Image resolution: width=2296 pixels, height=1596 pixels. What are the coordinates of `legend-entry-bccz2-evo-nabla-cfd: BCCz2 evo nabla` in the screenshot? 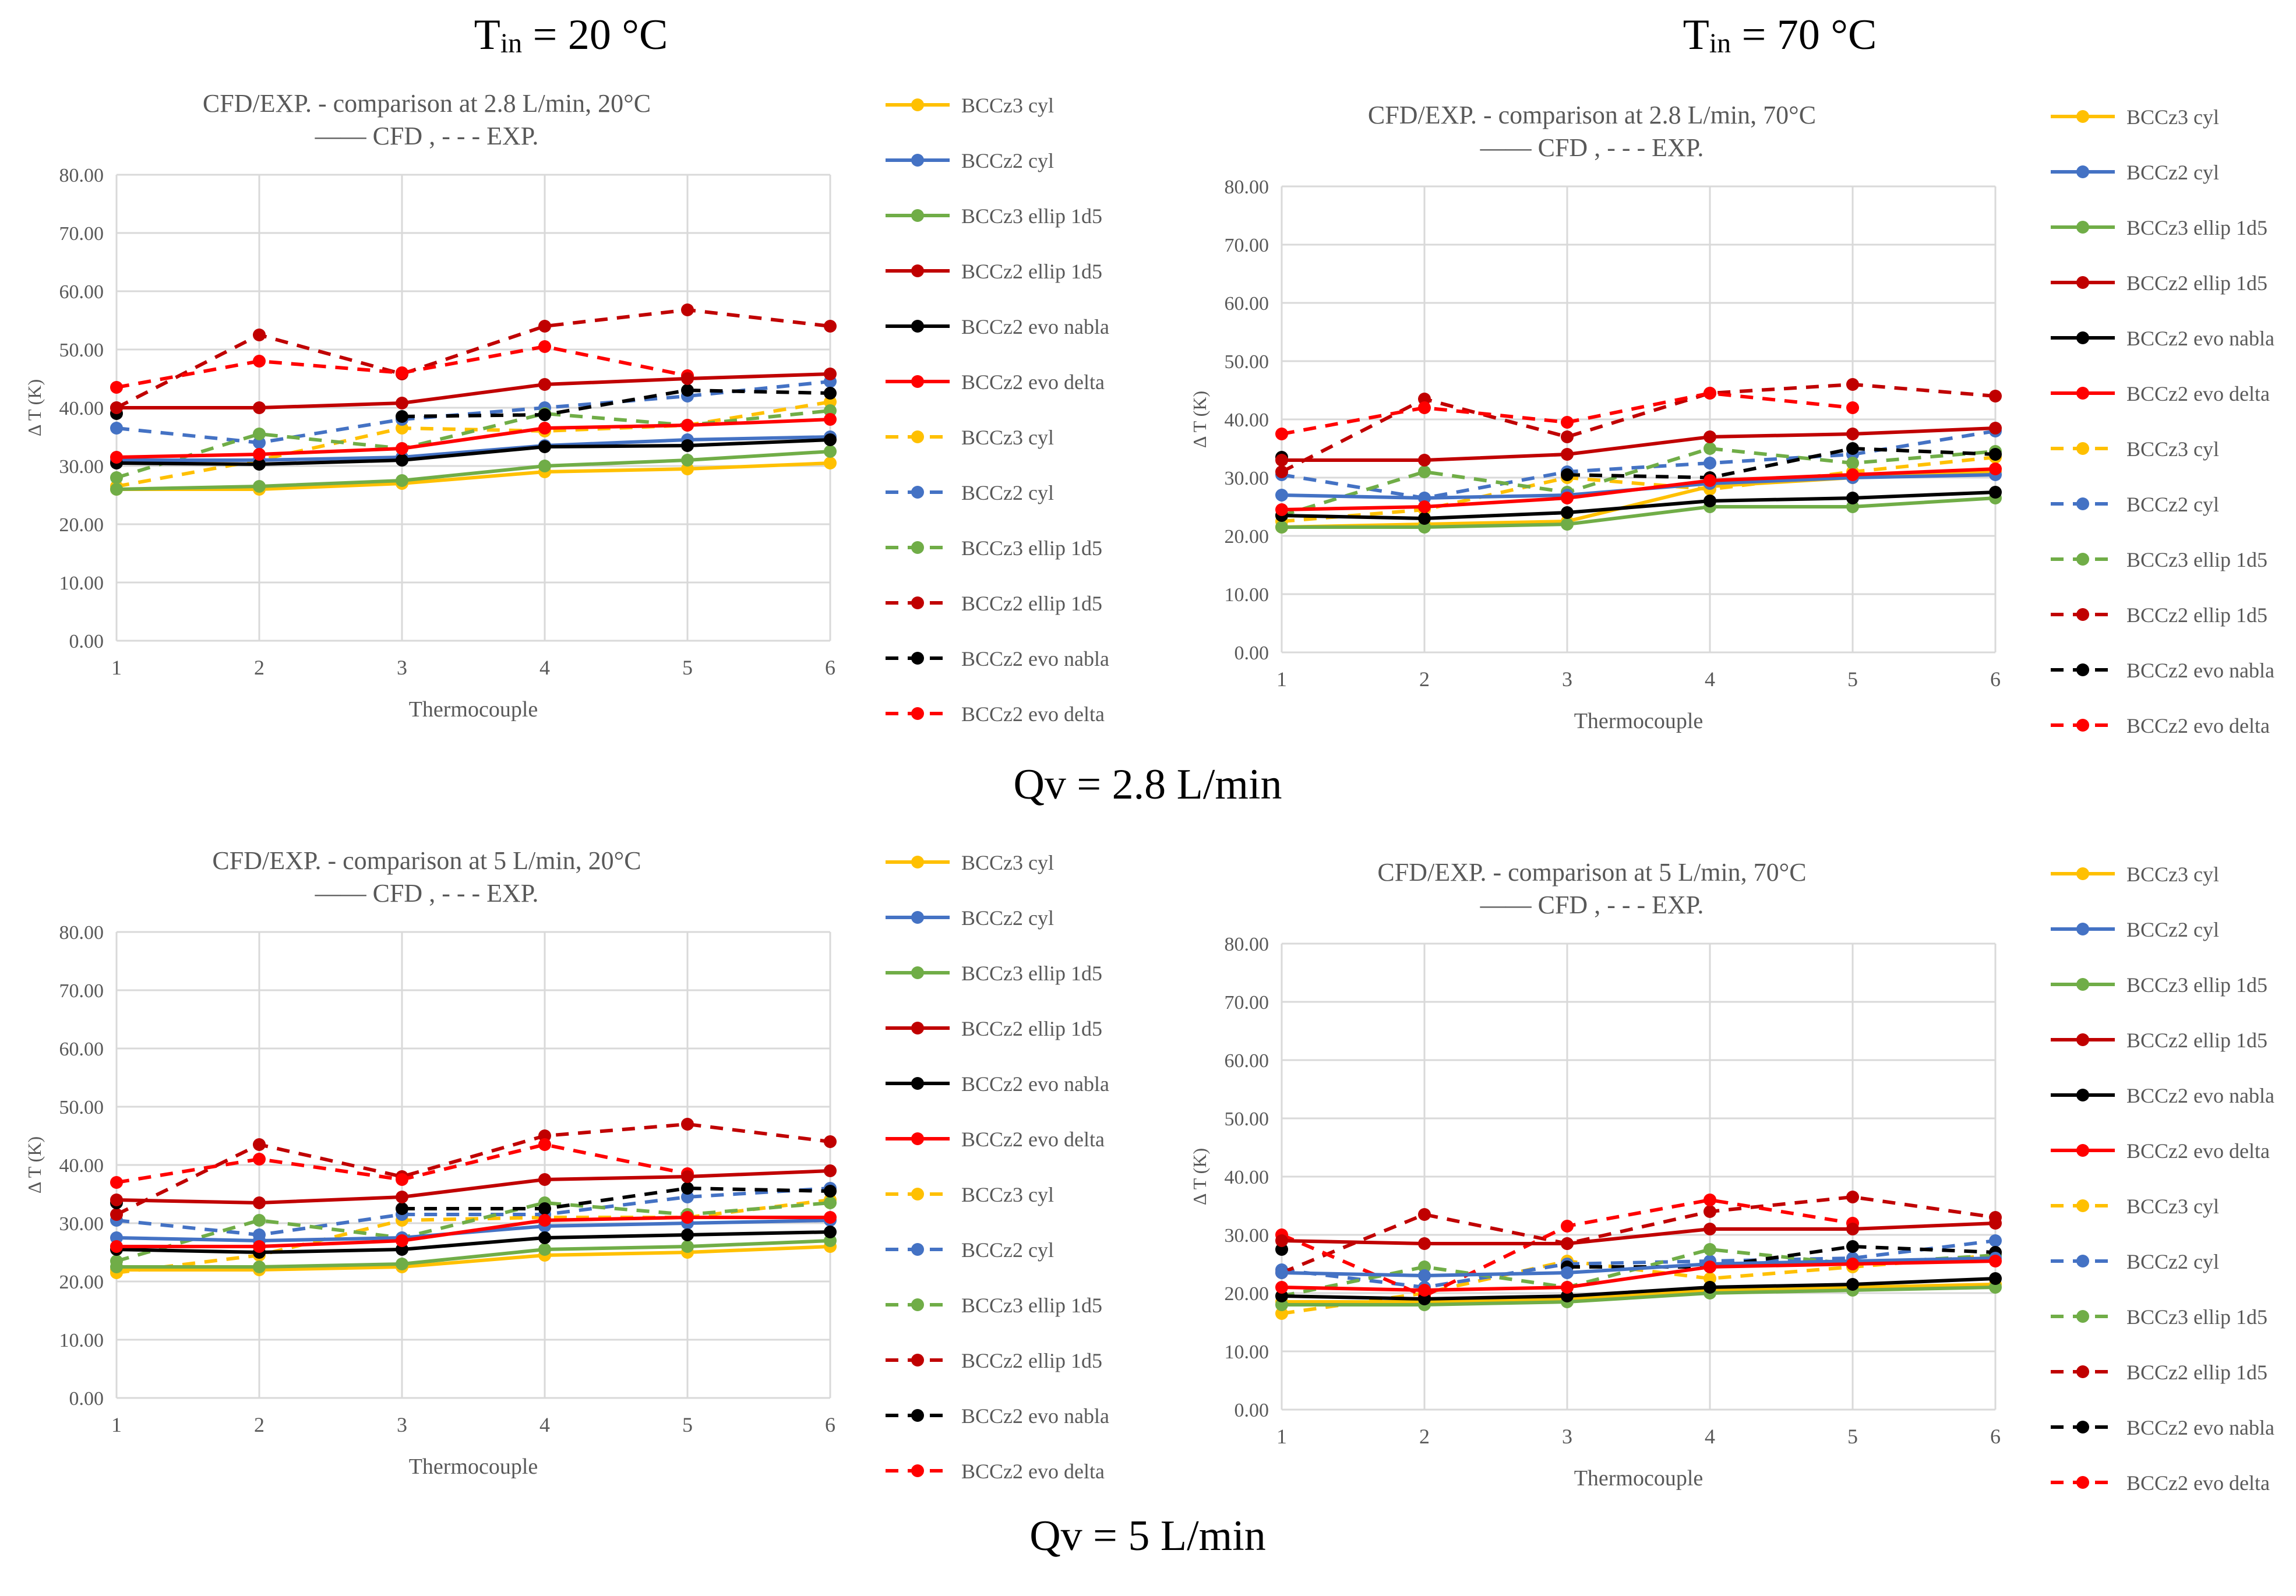 It's located at (2162, 1095).